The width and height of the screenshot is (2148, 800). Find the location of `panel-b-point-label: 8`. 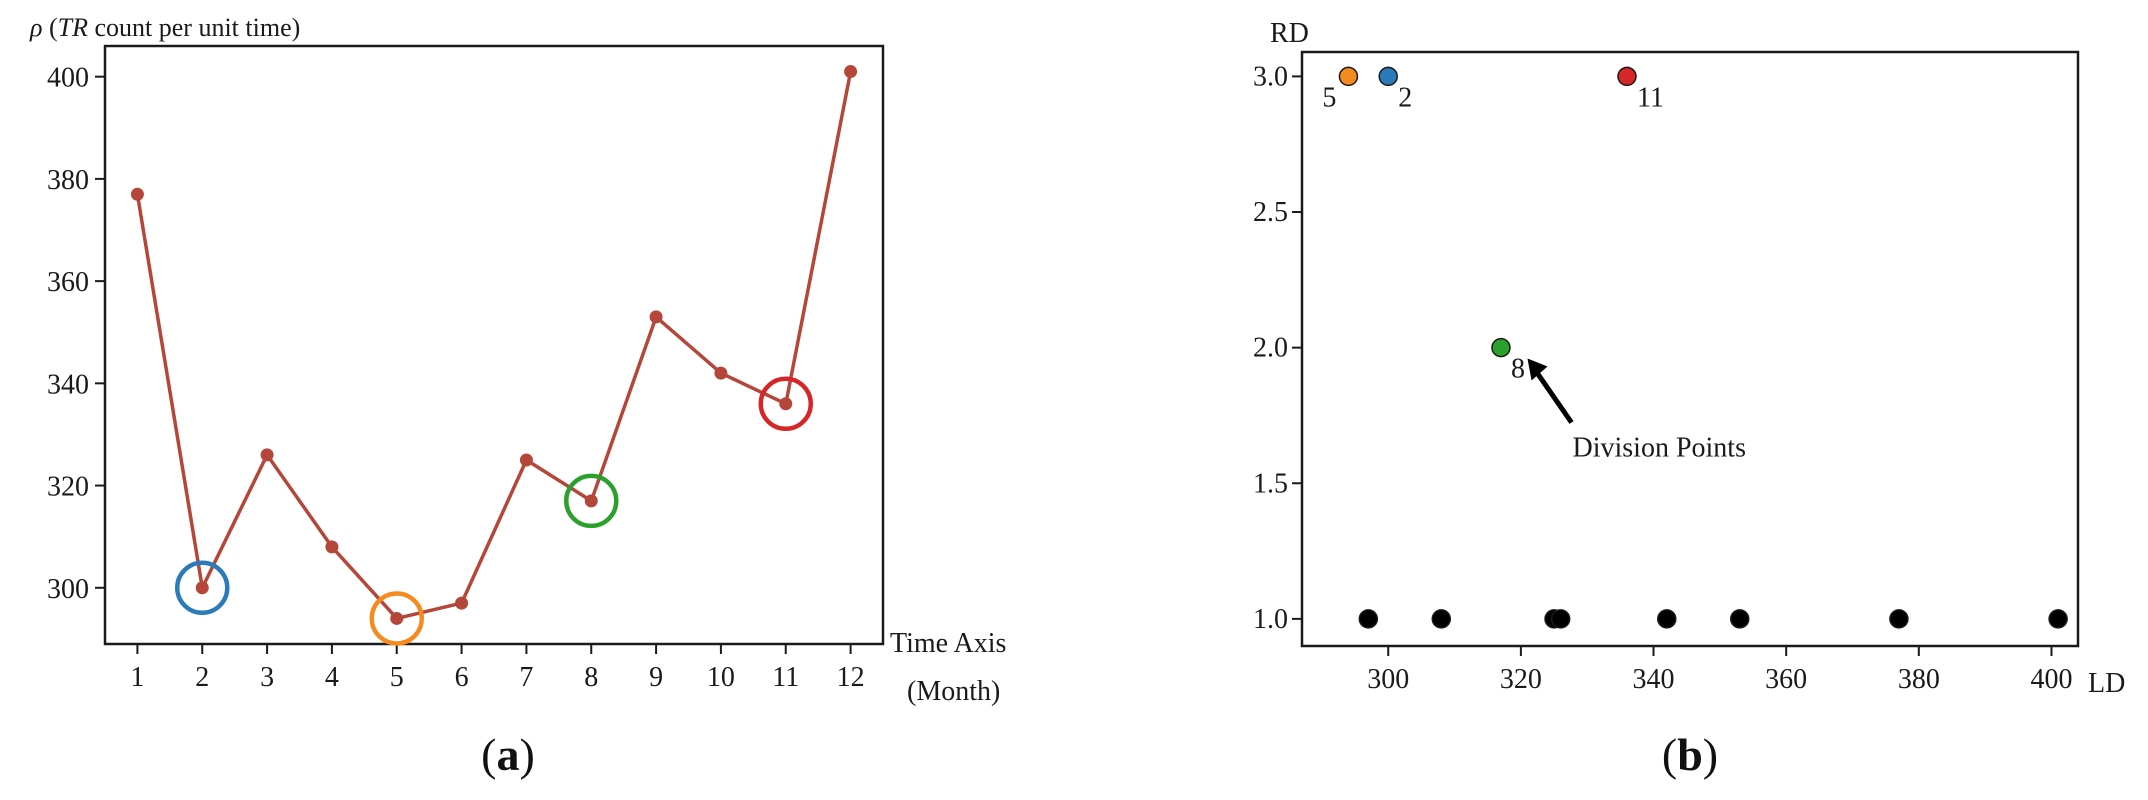

panel-b-point-label: 8 is located at coordinates (1518, 369).